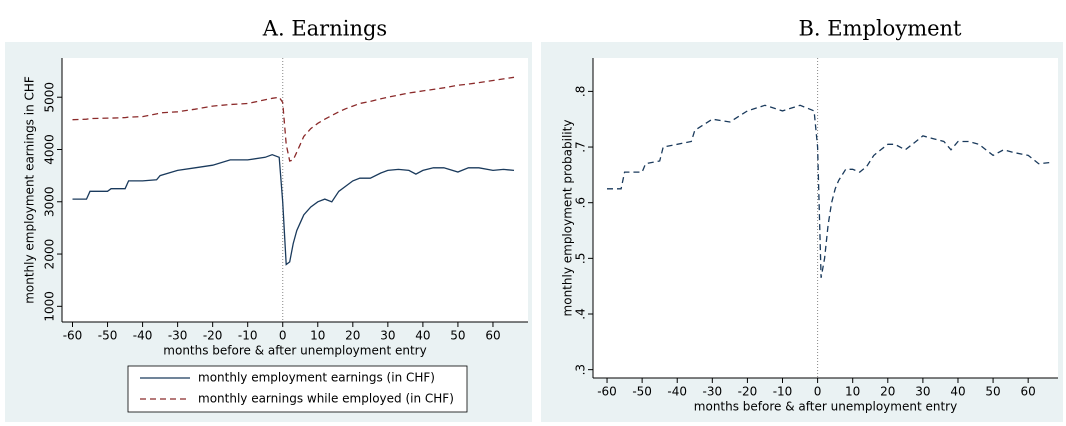  What do you see at coordinates (568, 218) in the screenshot?
I see `y-axis-label: monthly employment probability` at bounding box center [568, 218].